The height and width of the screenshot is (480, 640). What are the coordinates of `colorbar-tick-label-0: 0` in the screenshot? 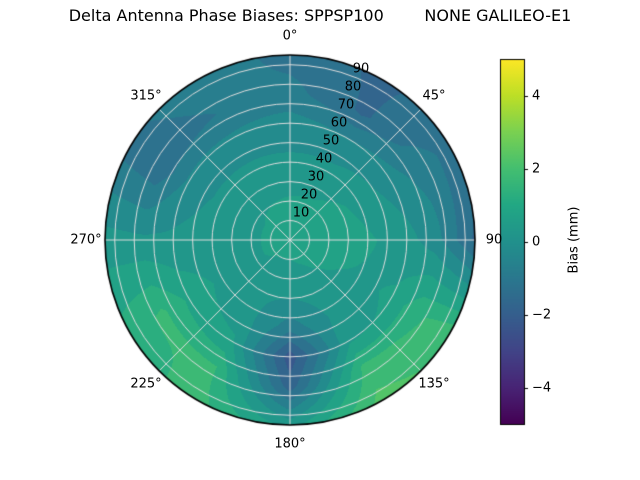 It's located at (536, 242).